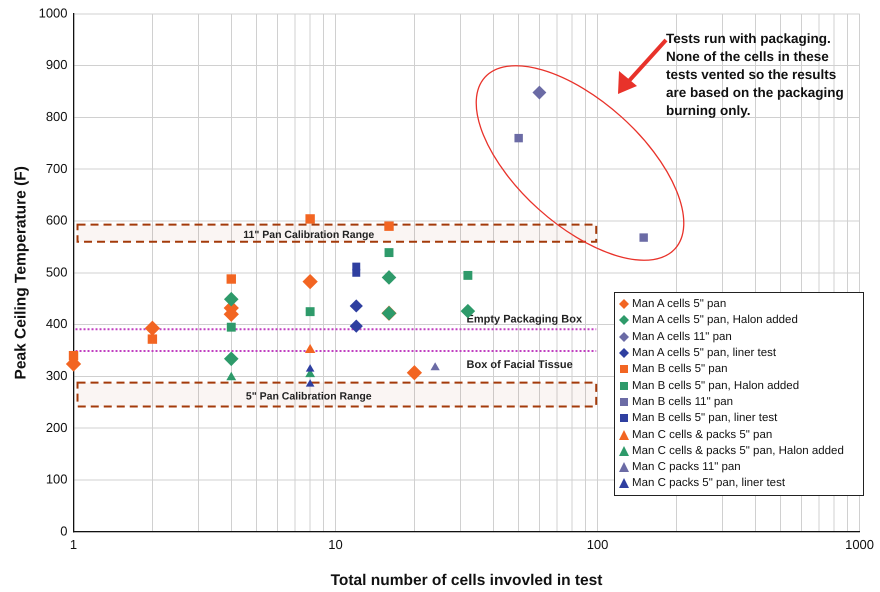 The image size is (880, 592). I want to click on y-tick-label: 1000, so click(53, 12).